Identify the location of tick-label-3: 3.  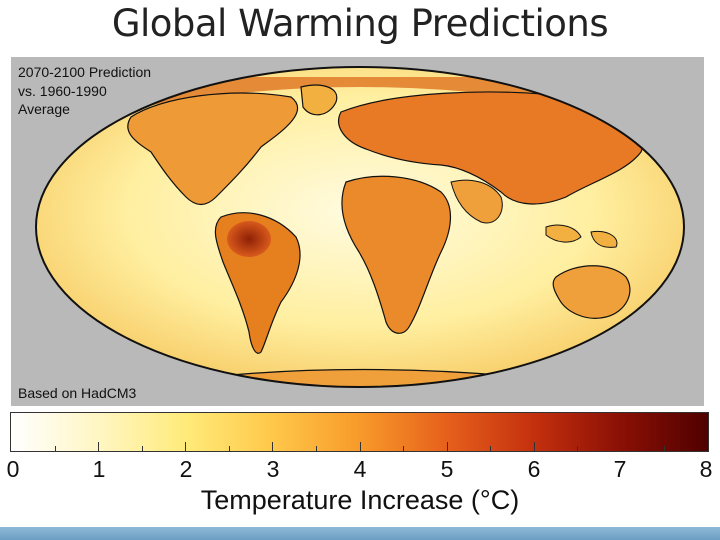
(273, 469).